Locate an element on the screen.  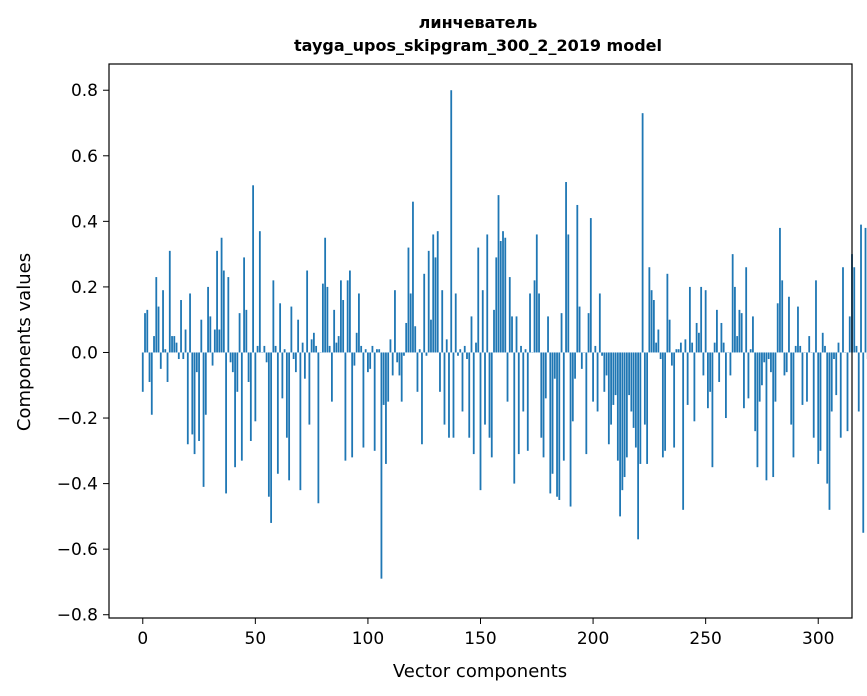
y-tick-label: 0.6 is located at coordinates (84, 157).